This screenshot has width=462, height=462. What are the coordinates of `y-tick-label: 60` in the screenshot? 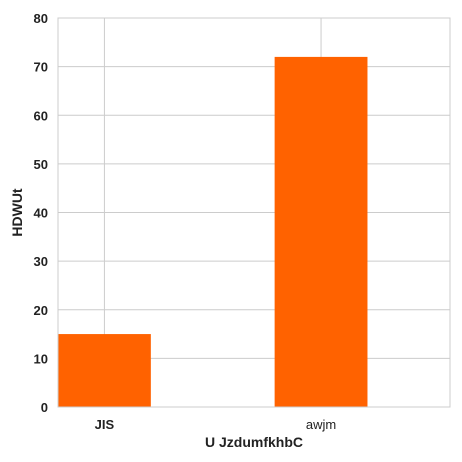 It's located at (41, 115).